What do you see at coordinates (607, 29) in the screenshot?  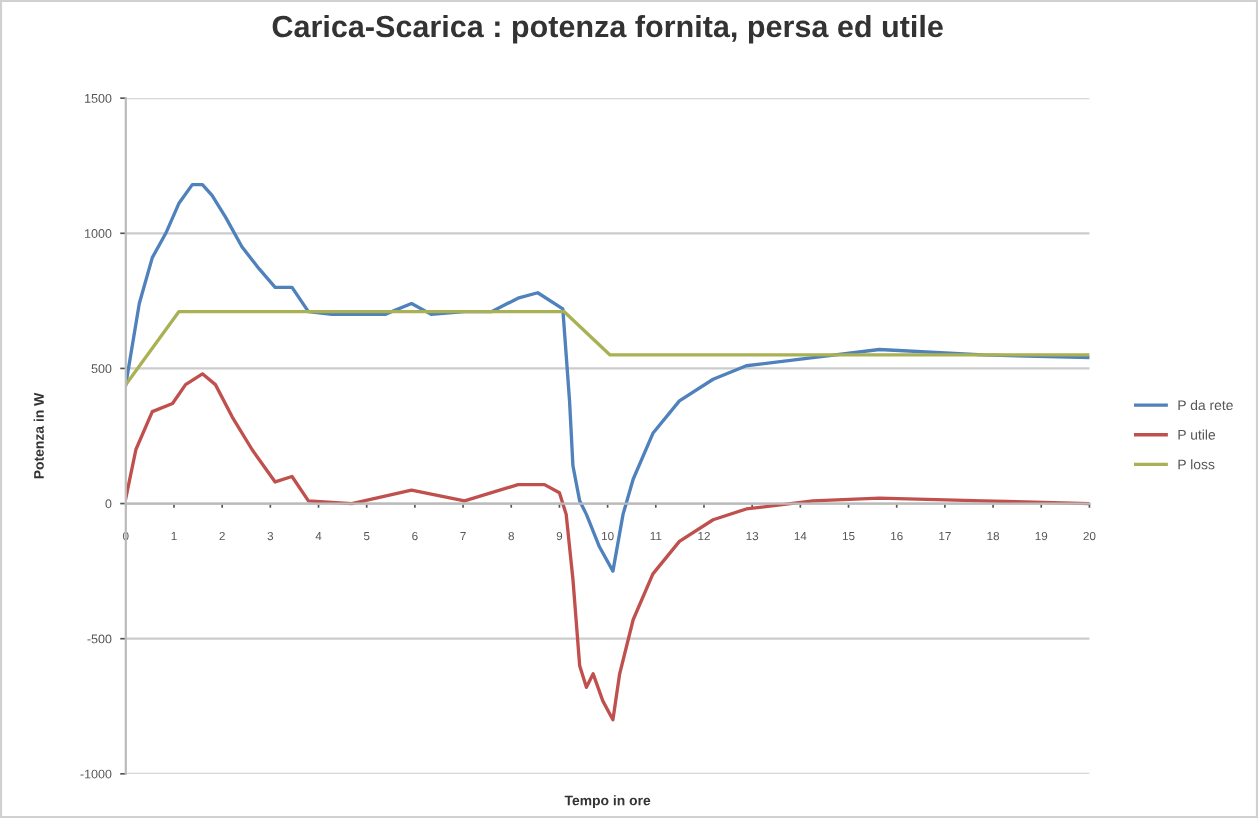 I see `chart-title: Carica-Scarica : potenza fornita, persa ed utile` at bounding box center [607, 29].